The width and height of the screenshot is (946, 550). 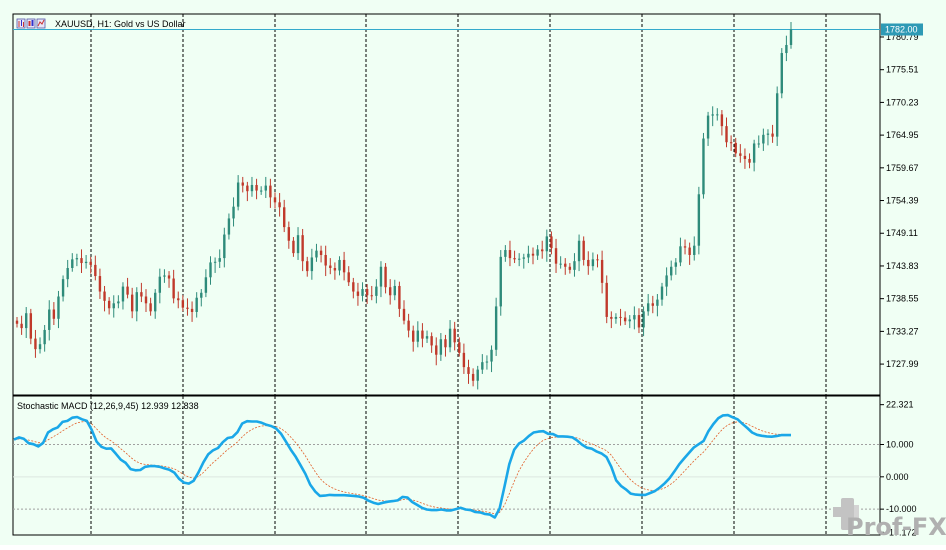 What do you see at coordinates (21, 23) in the screenshot?
I see `bars-icon` at bounding box center [21, 23].